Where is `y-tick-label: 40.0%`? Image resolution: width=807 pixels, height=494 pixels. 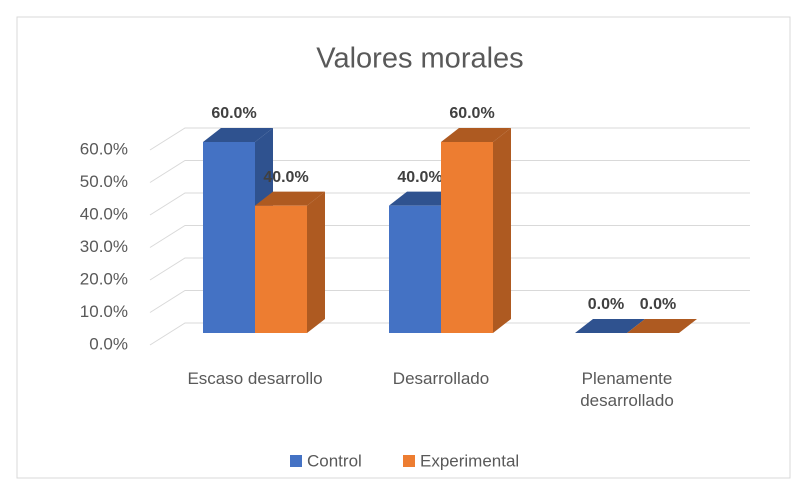
y-tick-label: 40.0% is located at coordinates (104, 213).